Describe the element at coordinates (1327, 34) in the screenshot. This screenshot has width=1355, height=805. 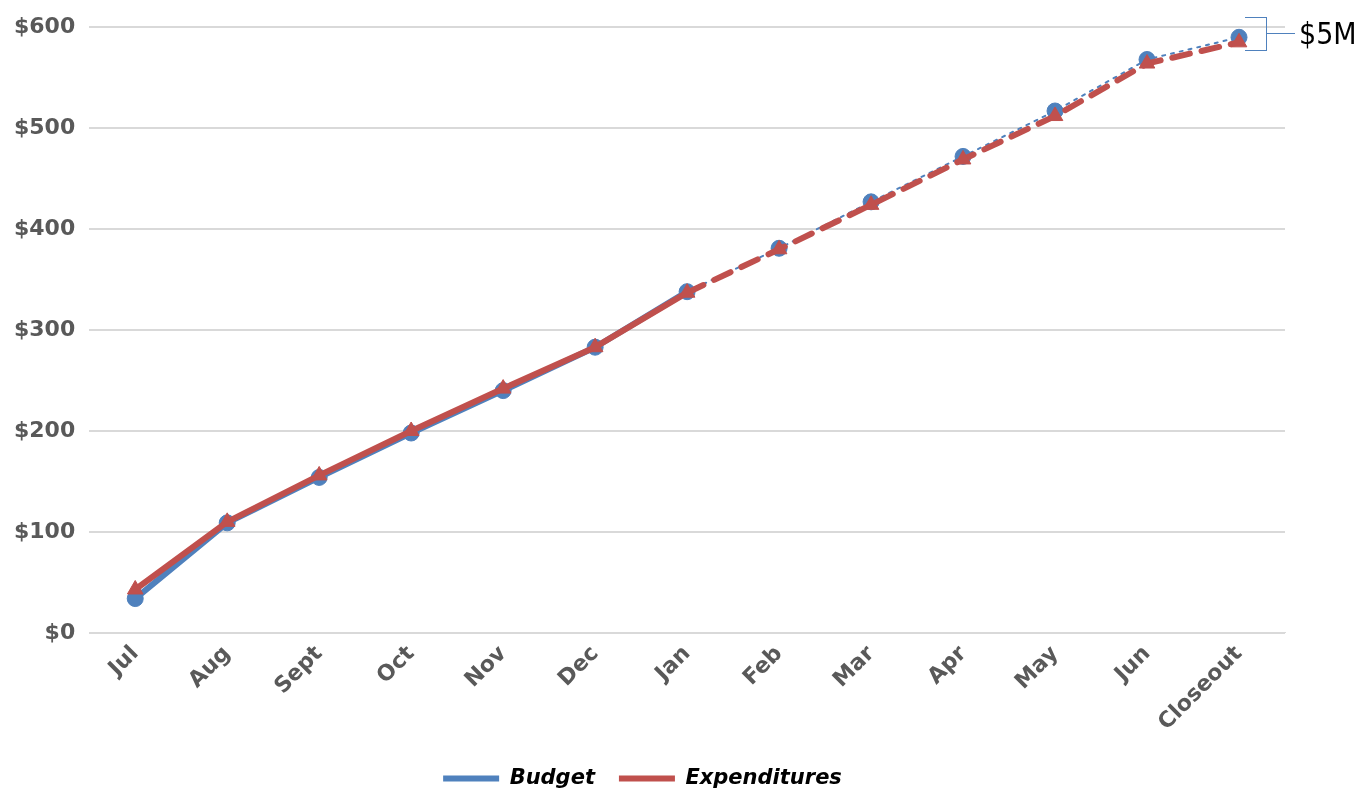
I see `annotation: $5M` at that location.